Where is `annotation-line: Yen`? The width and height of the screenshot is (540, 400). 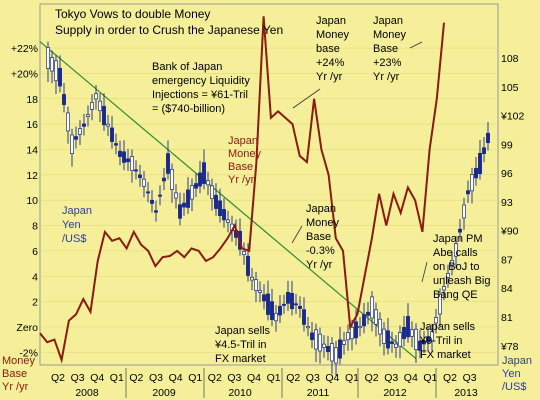
annotation-line: Yen is located at coordinates (71, 225).